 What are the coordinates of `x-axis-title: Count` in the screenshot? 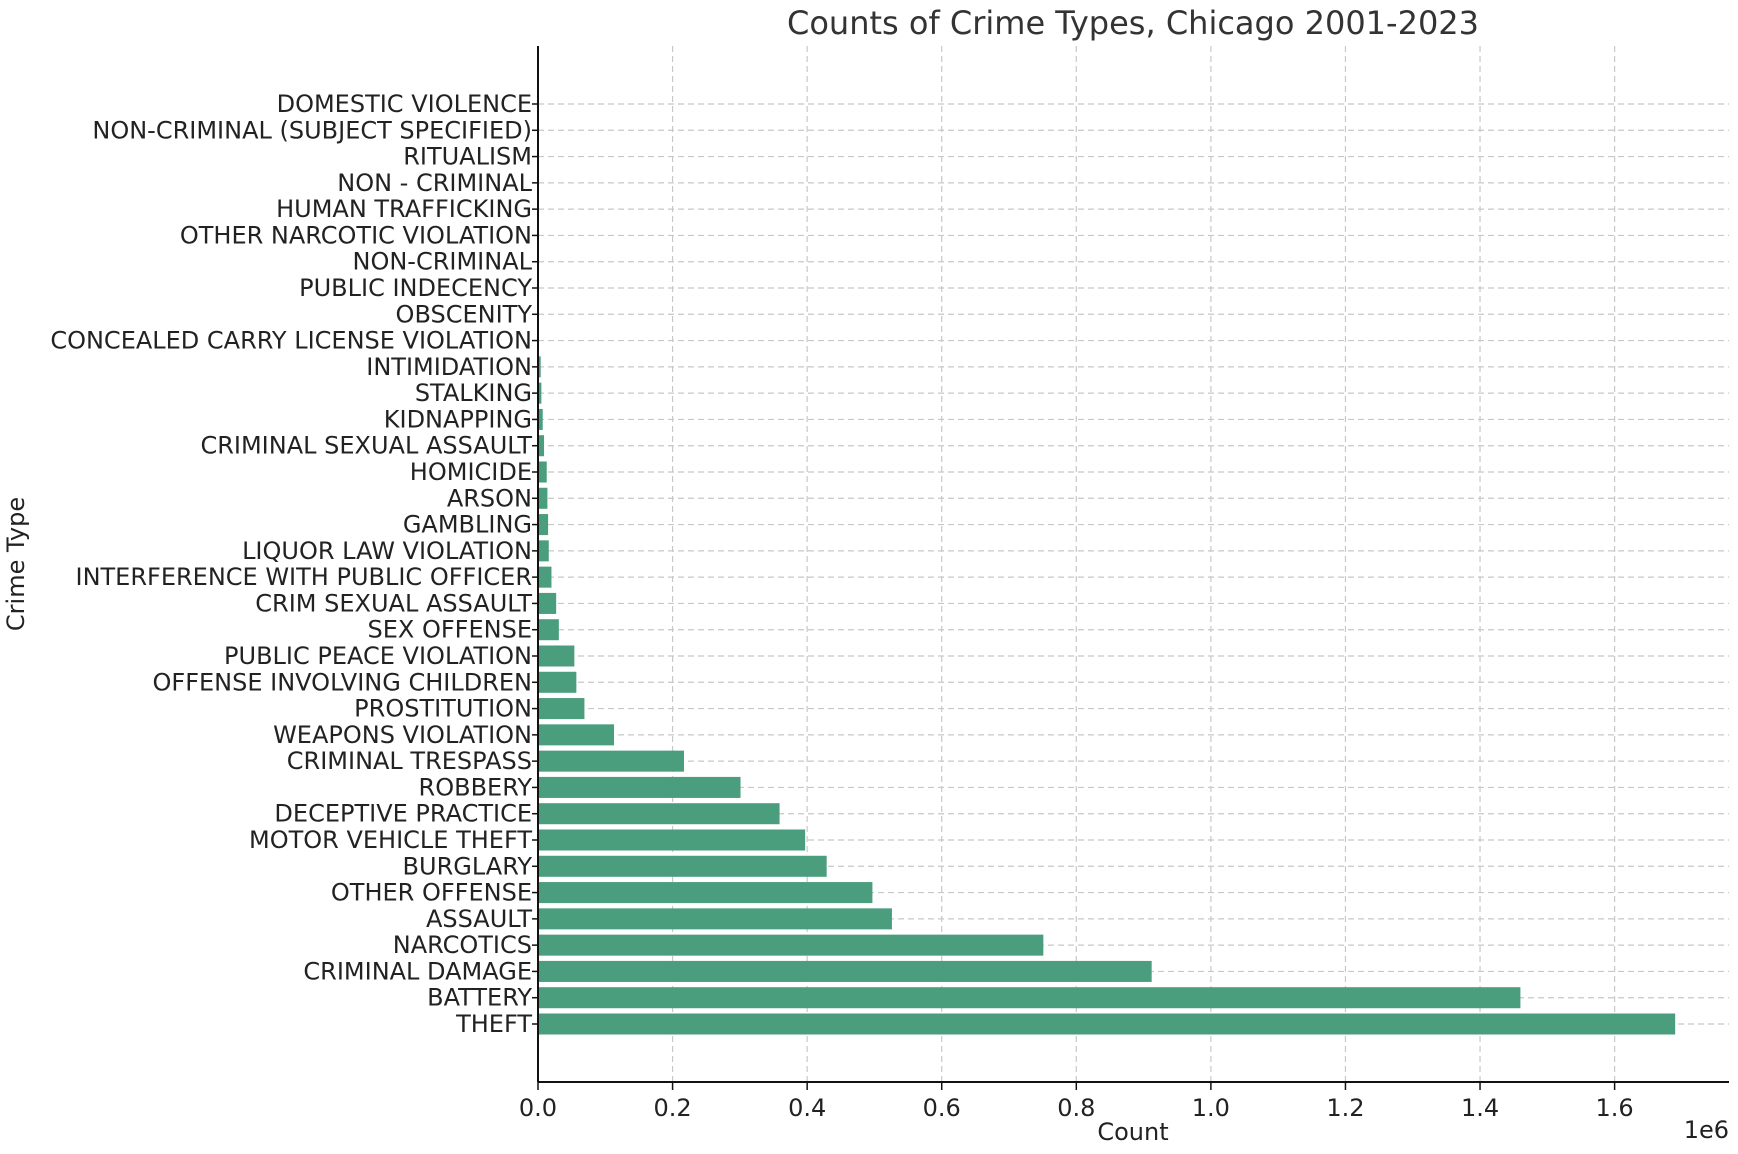 It's located at (1132, 1132).